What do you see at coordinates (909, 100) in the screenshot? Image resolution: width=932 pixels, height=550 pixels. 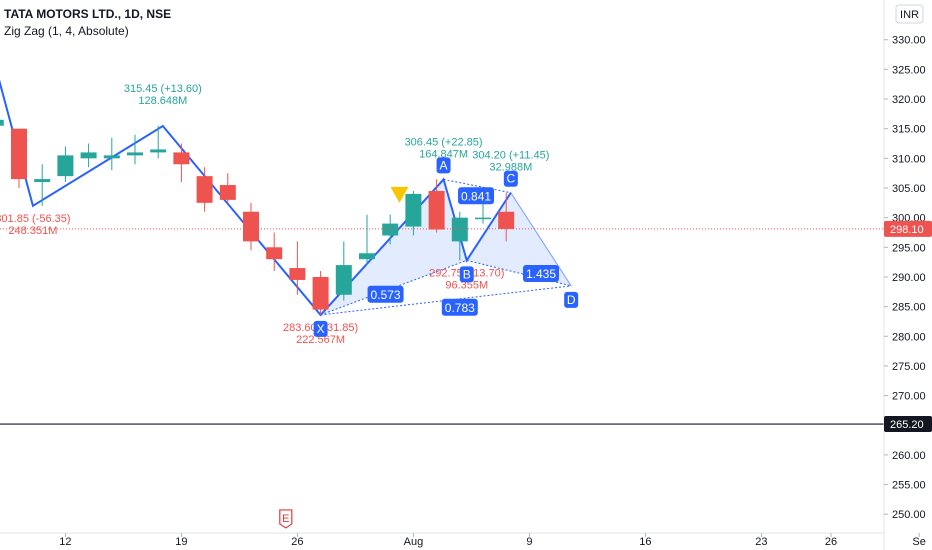 I see `price-tick-label: 320.00` at bounding box center [909, 100].